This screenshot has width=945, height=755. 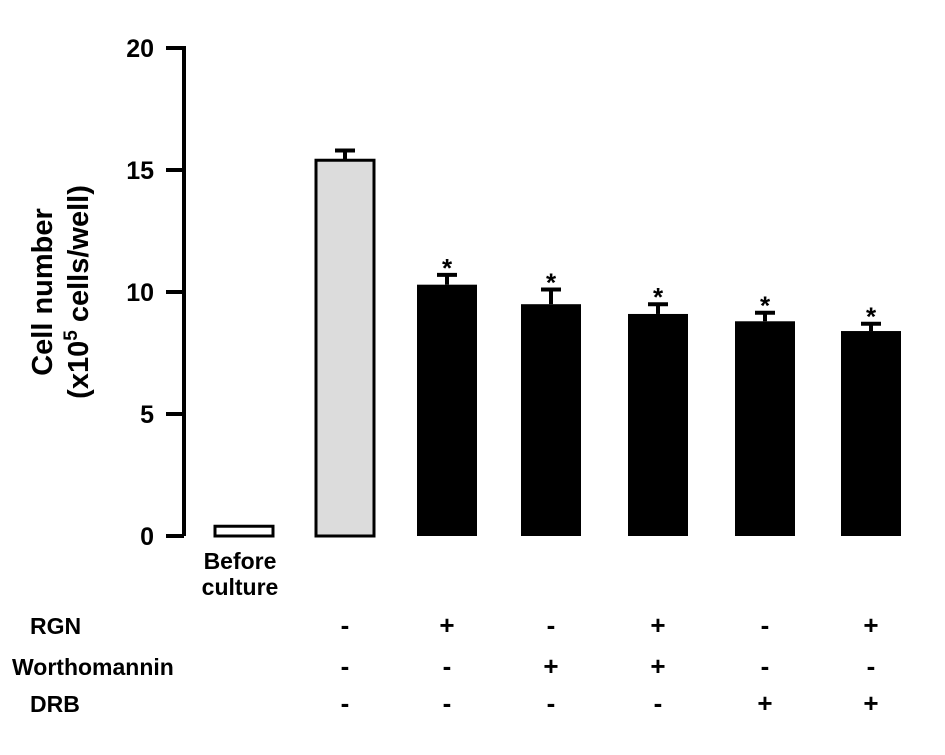 What do you see at coordinates (78, 292) in the screenshot?
I see `y-axis-label-units: (x105 cells/well)` at bounding box center [78, 292].